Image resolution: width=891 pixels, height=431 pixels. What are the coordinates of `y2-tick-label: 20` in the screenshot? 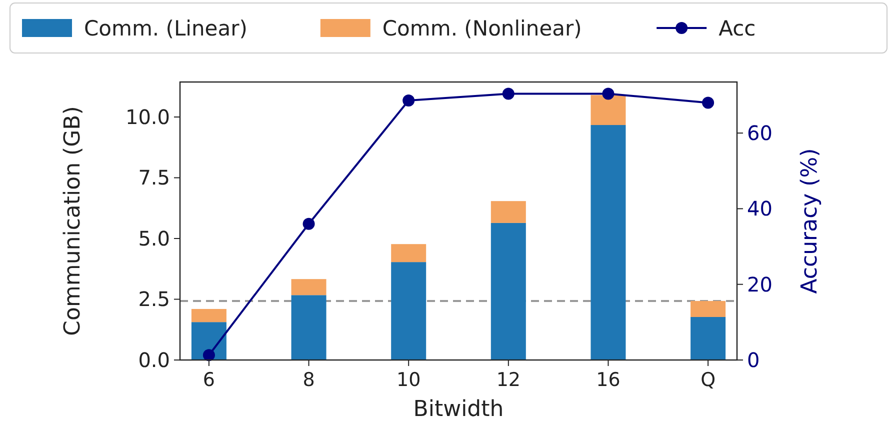 It's located at (759, 284).